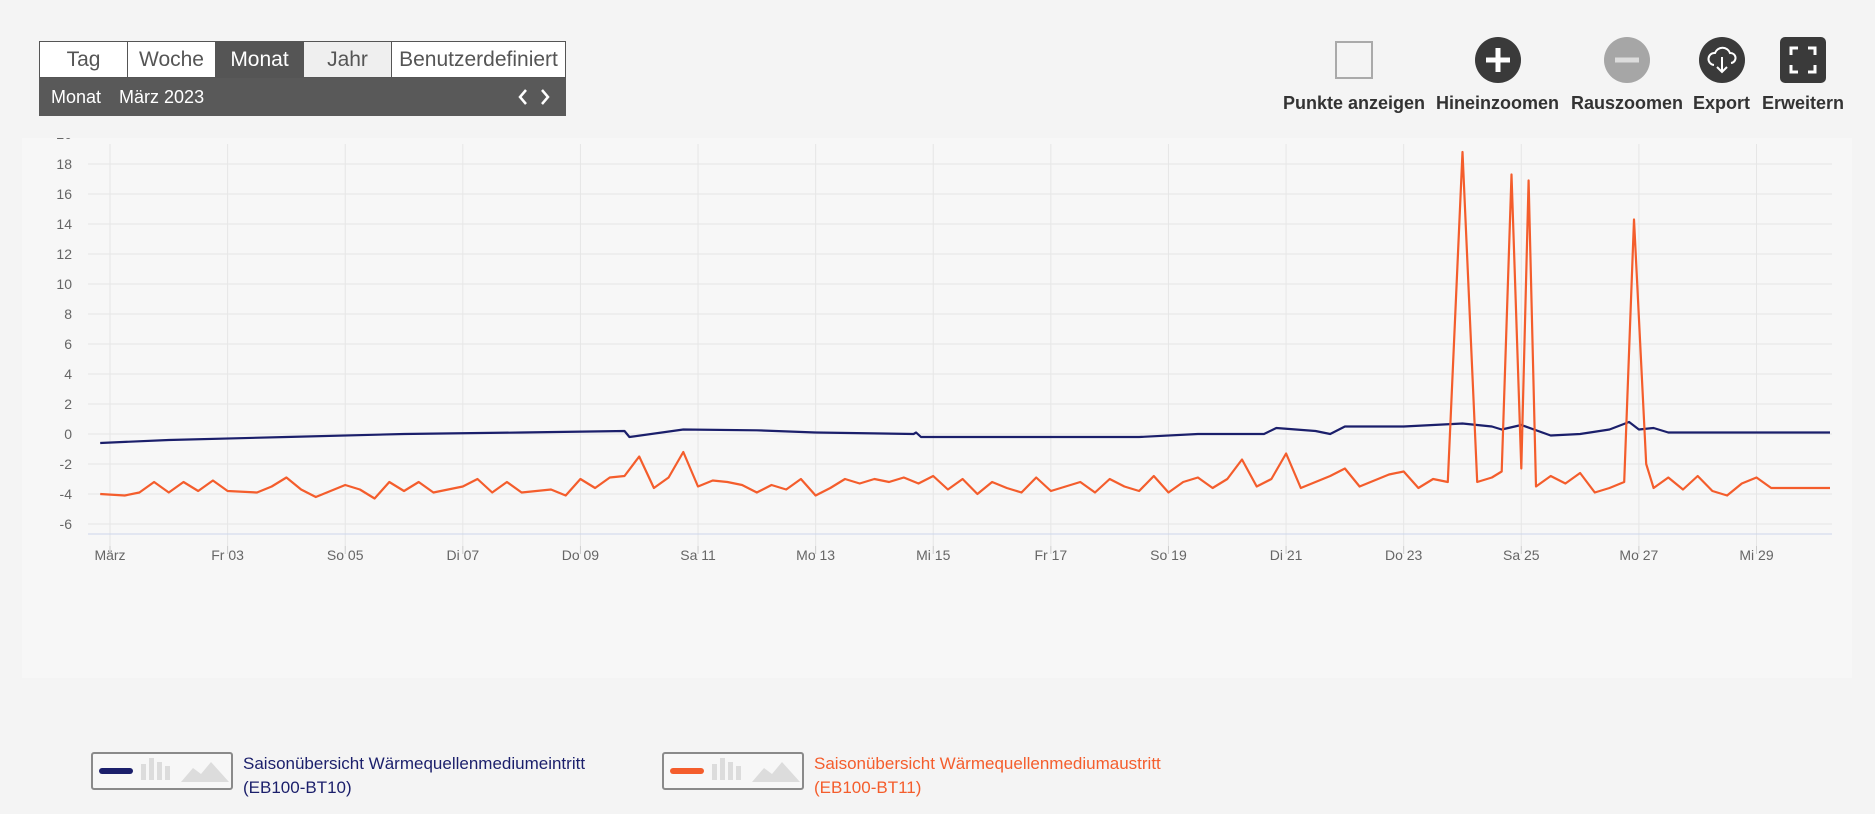 This screenshot has width=1875, height=814. Describe the element at coordinates (868, 787) in the screenshot. I see `legend-label-bt11-line2: (EB100-BT11)` at that location.